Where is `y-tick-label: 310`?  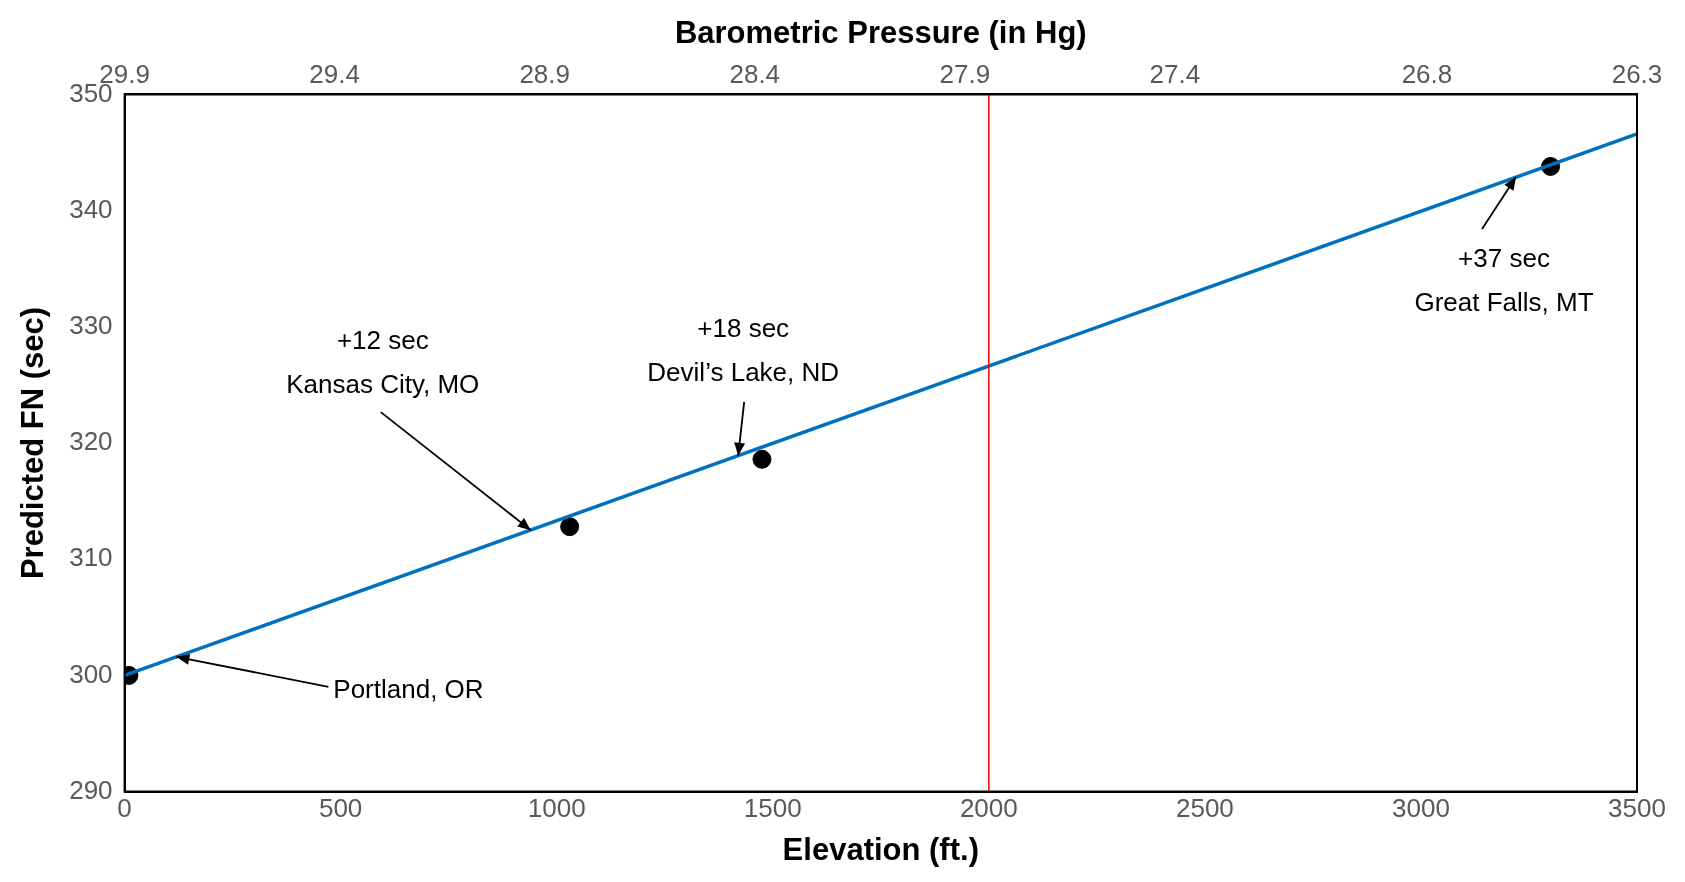
y-tick-label: 310 is located at coordinates (91, 557).